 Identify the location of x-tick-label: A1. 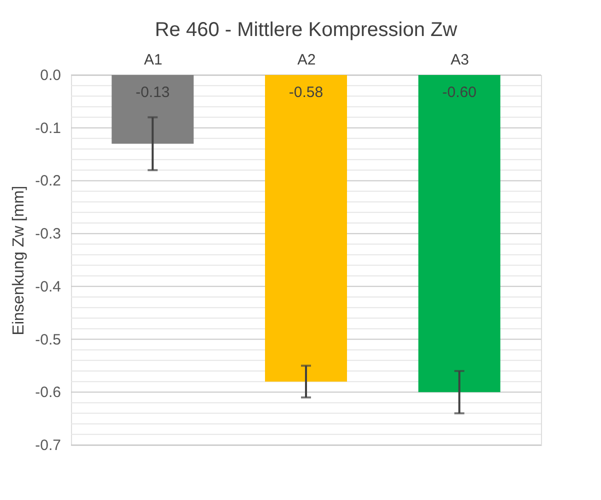
(153, 60).